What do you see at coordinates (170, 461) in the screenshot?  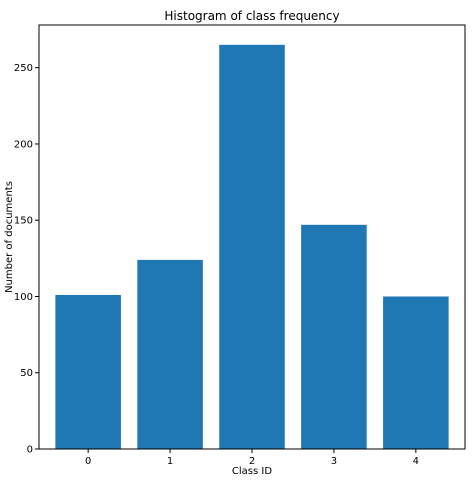 I see `x-tick-label: 1` at bounding box center [170, 461].